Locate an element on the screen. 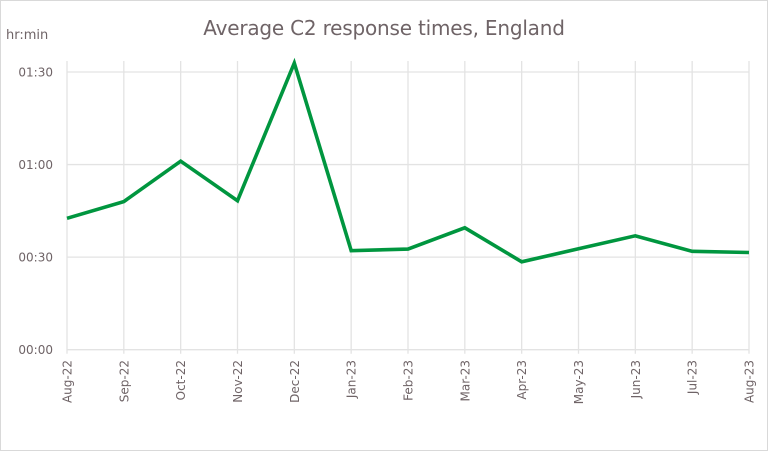 This screenshot has width=768, height=451. x-tick-label: Jul-23 is located at coordinates (693, 377).